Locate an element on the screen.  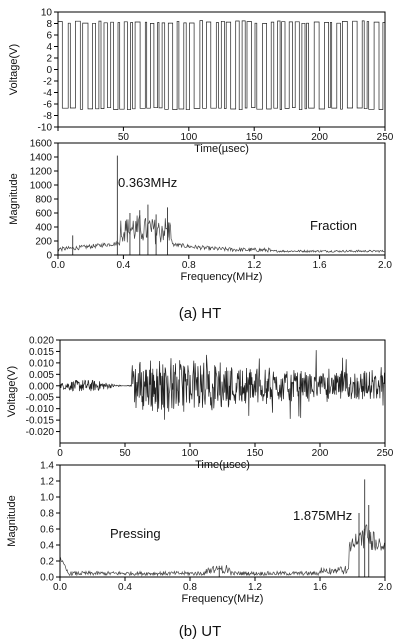
ht-spectrum-ytick-label: 1400 is located at coordinates (41, 158).